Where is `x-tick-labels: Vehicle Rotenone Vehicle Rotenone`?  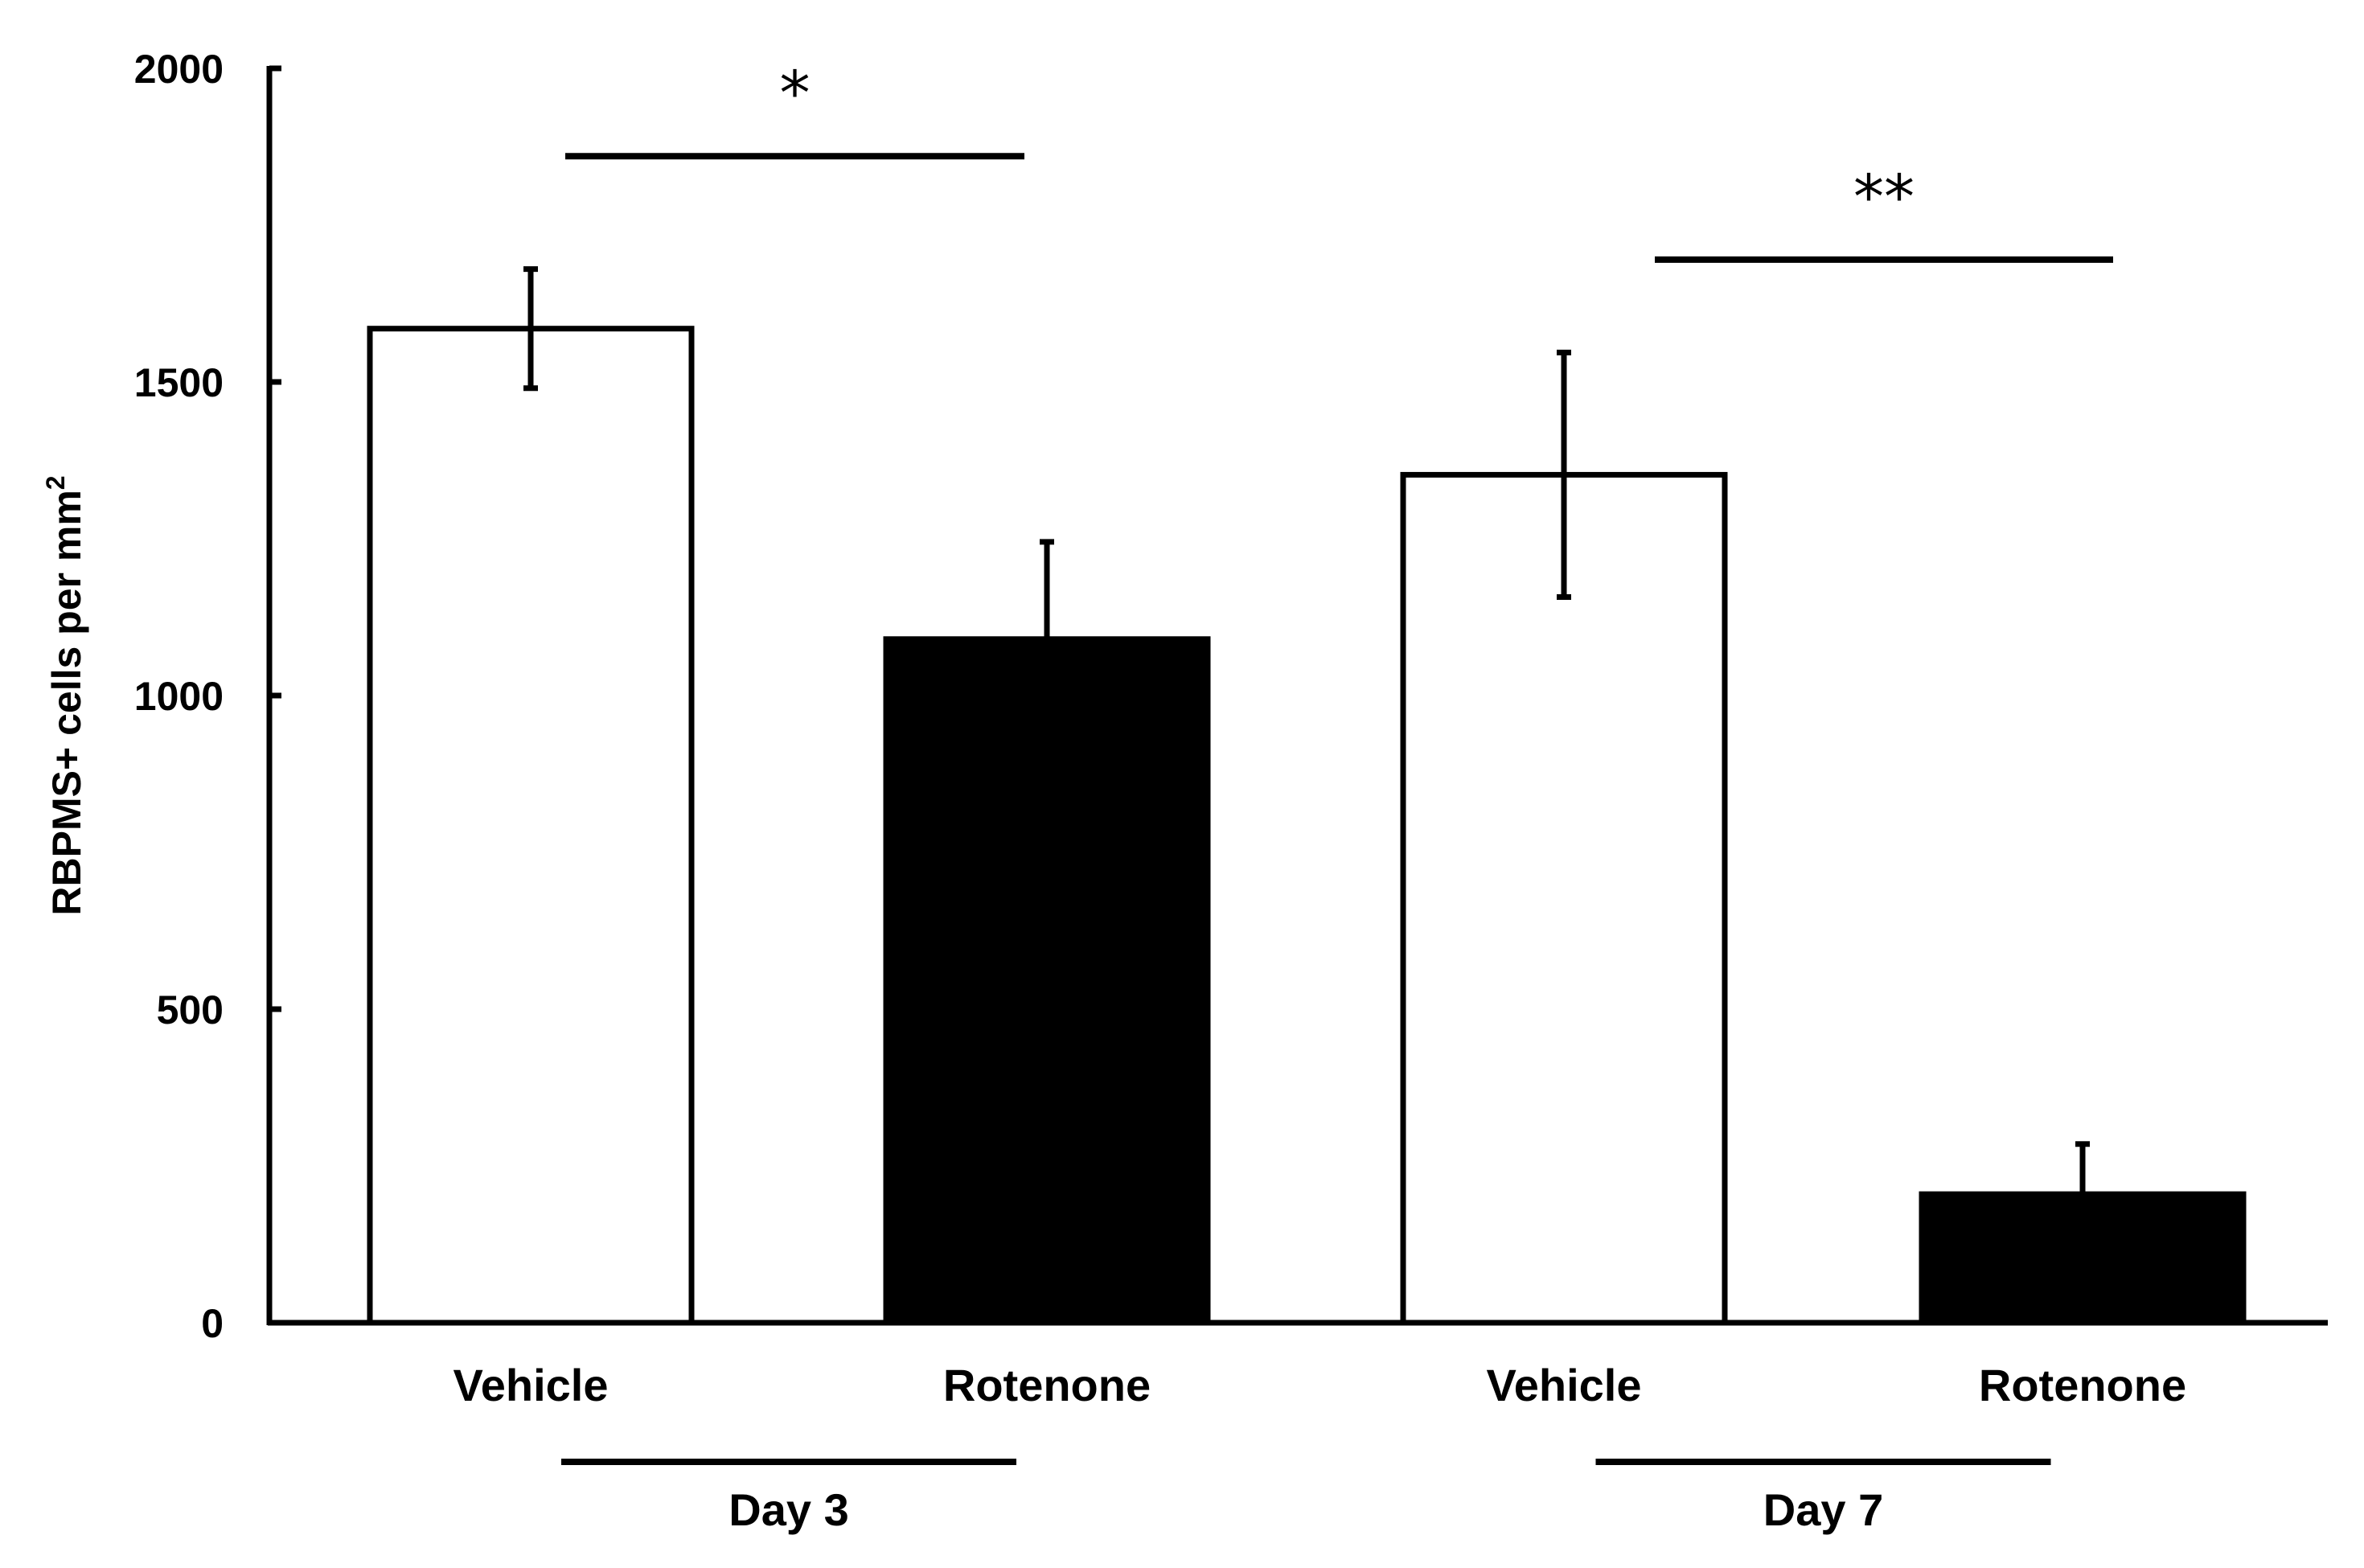
x-tick-labels: Vehicle Rotenone Vehicle Rotenone is located at coordinates (1319, 1385).